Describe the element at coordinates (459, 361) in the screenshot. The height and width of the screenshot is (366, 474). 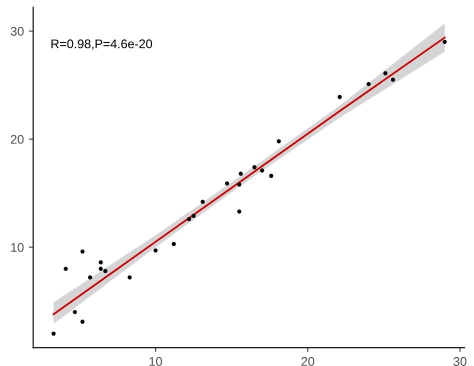
I see `x-tick-label: 30` at that location.